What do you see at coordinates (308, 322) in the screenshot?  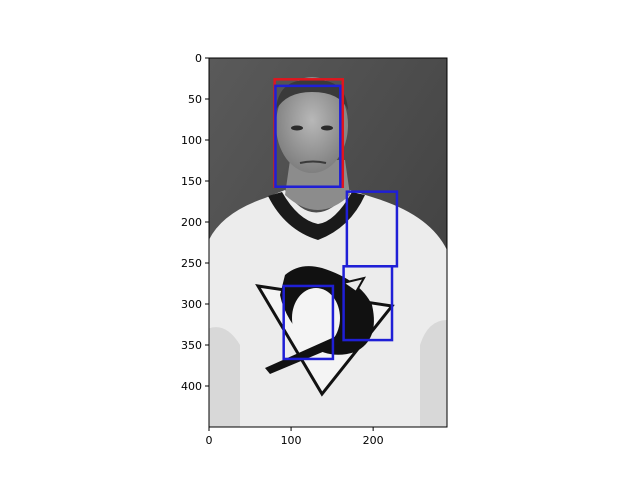 I see `blue-box-logo-center` at bounding box center [308, 322].